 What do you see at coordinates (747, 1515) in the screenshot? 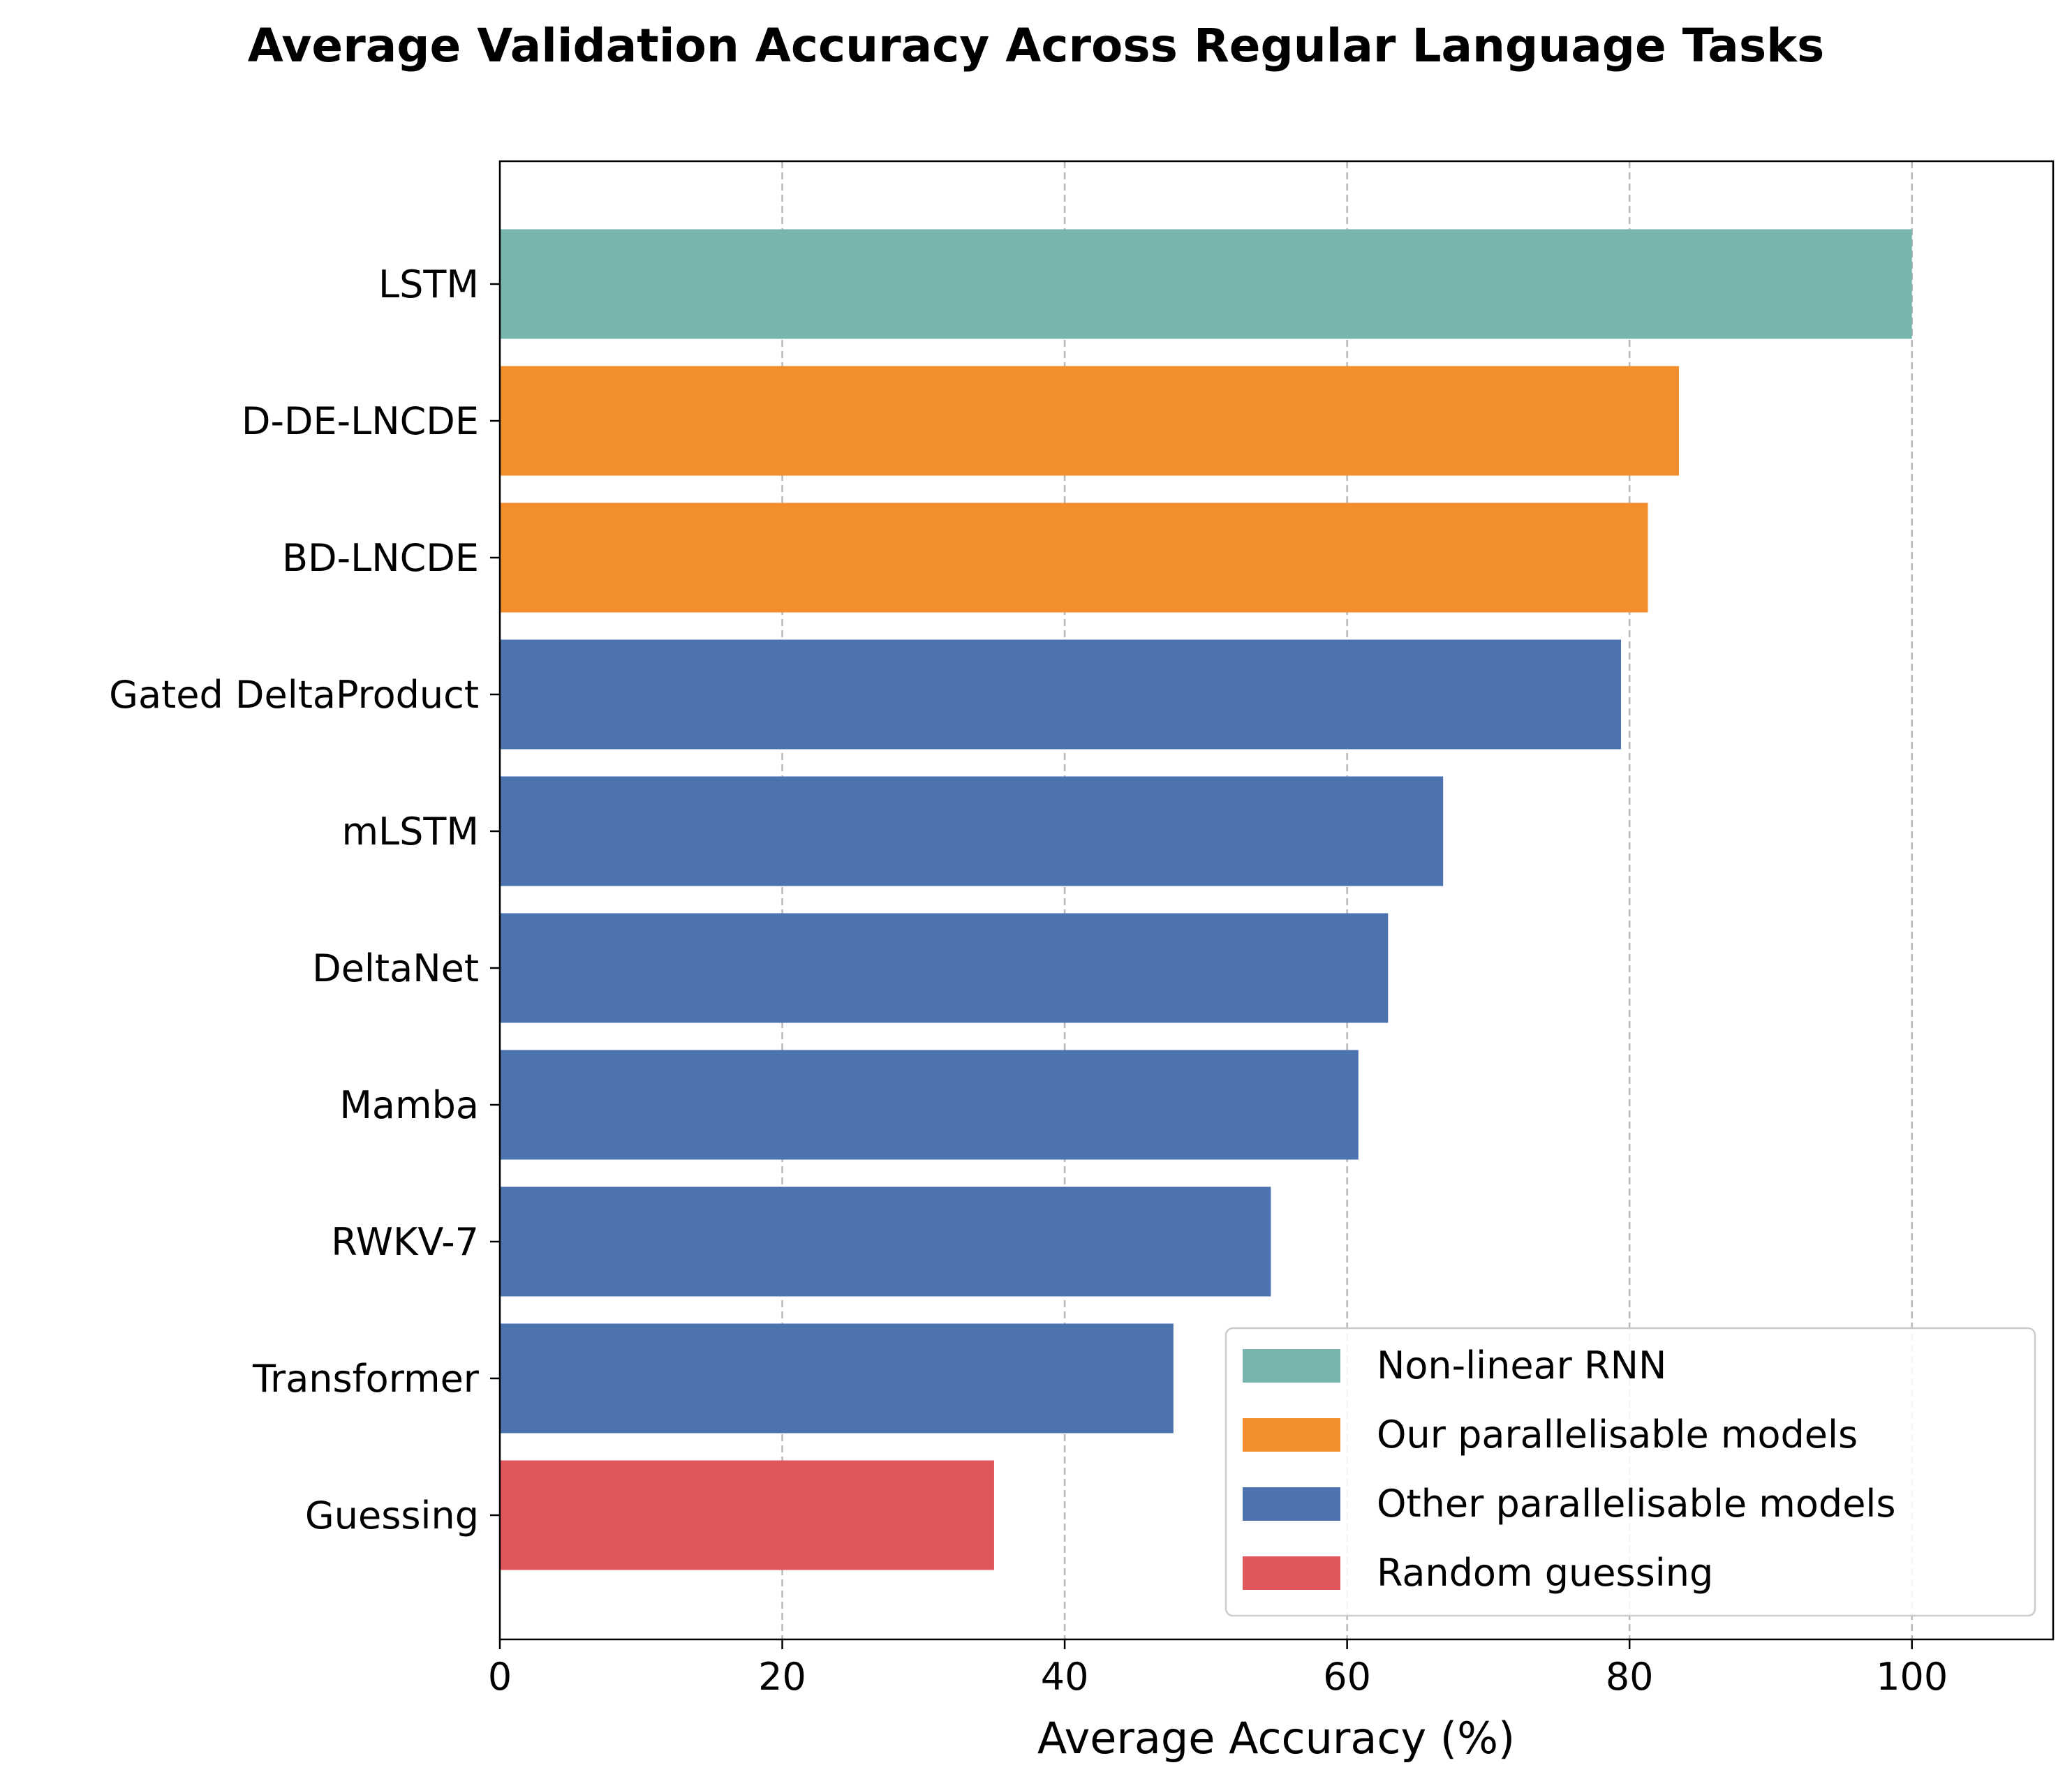
I see `bar-guessing` at bounding box center [747, 1515].